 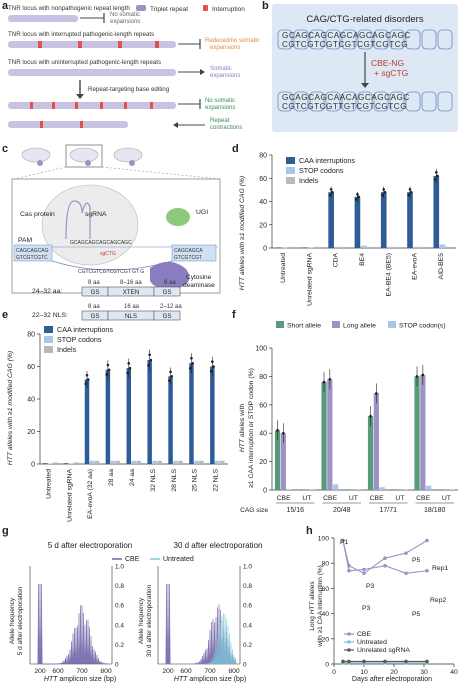 I want to click on panel-h-ylabel-2: with ≥1 CAA interruption (%), so click(x=320, y=606).